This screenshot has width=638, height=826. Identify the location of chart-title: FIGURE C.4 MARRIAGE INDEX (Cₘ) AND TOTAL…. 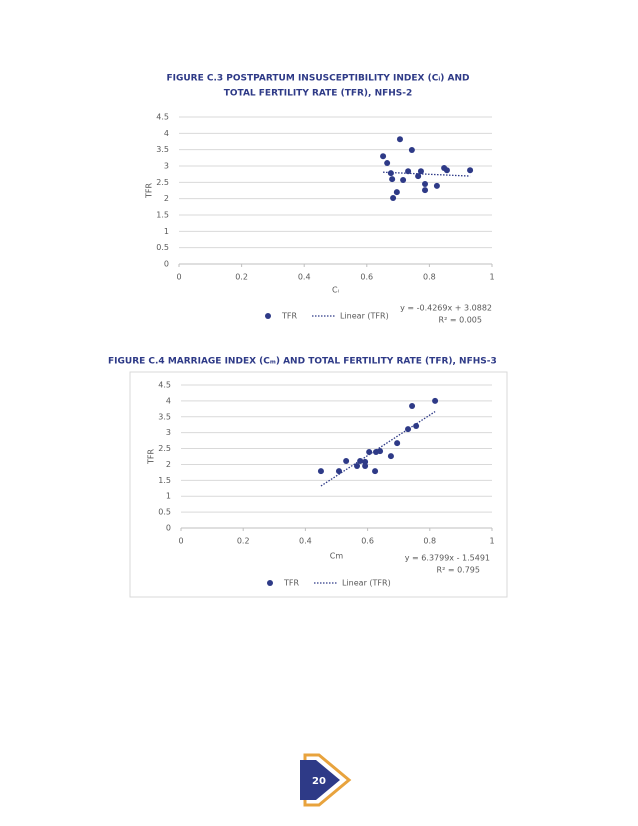
(302, 362).